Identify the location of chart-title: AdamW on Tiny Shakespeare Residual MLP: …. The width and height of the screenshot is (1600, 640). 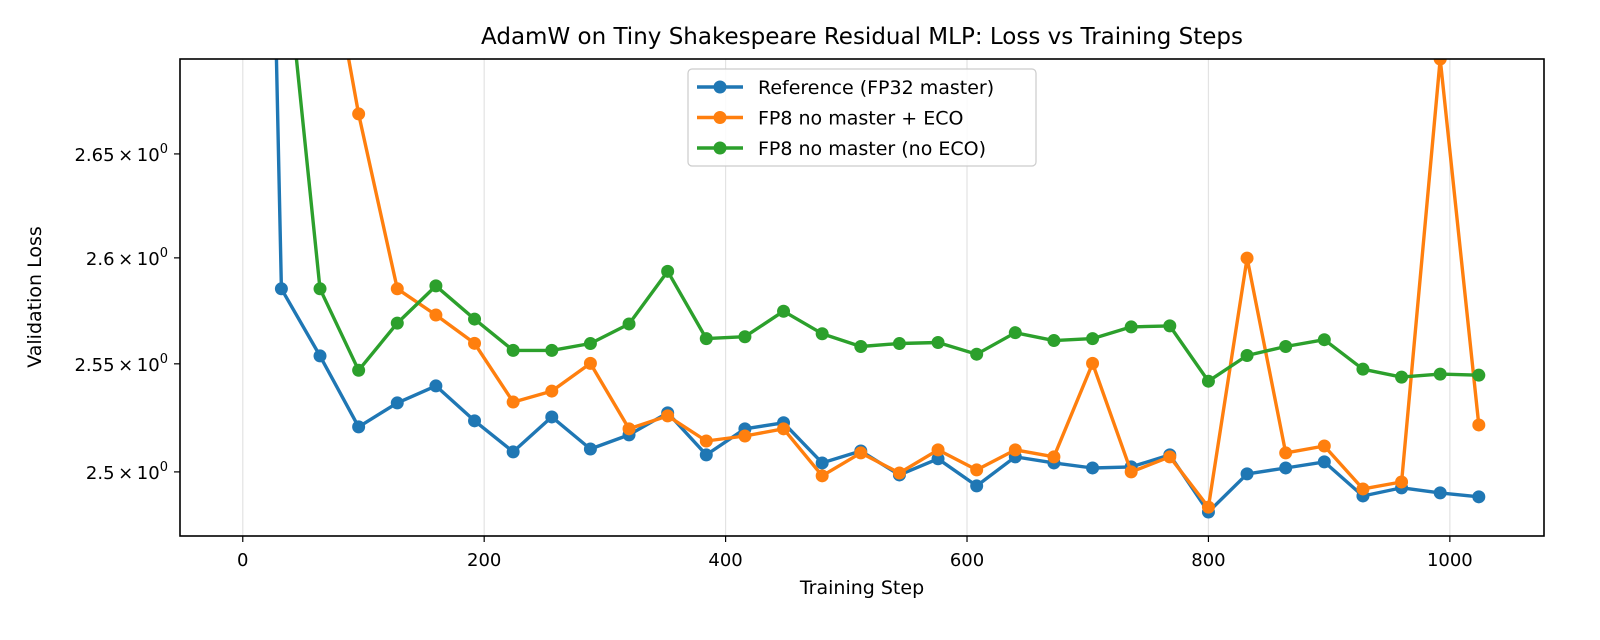
(862, 37).